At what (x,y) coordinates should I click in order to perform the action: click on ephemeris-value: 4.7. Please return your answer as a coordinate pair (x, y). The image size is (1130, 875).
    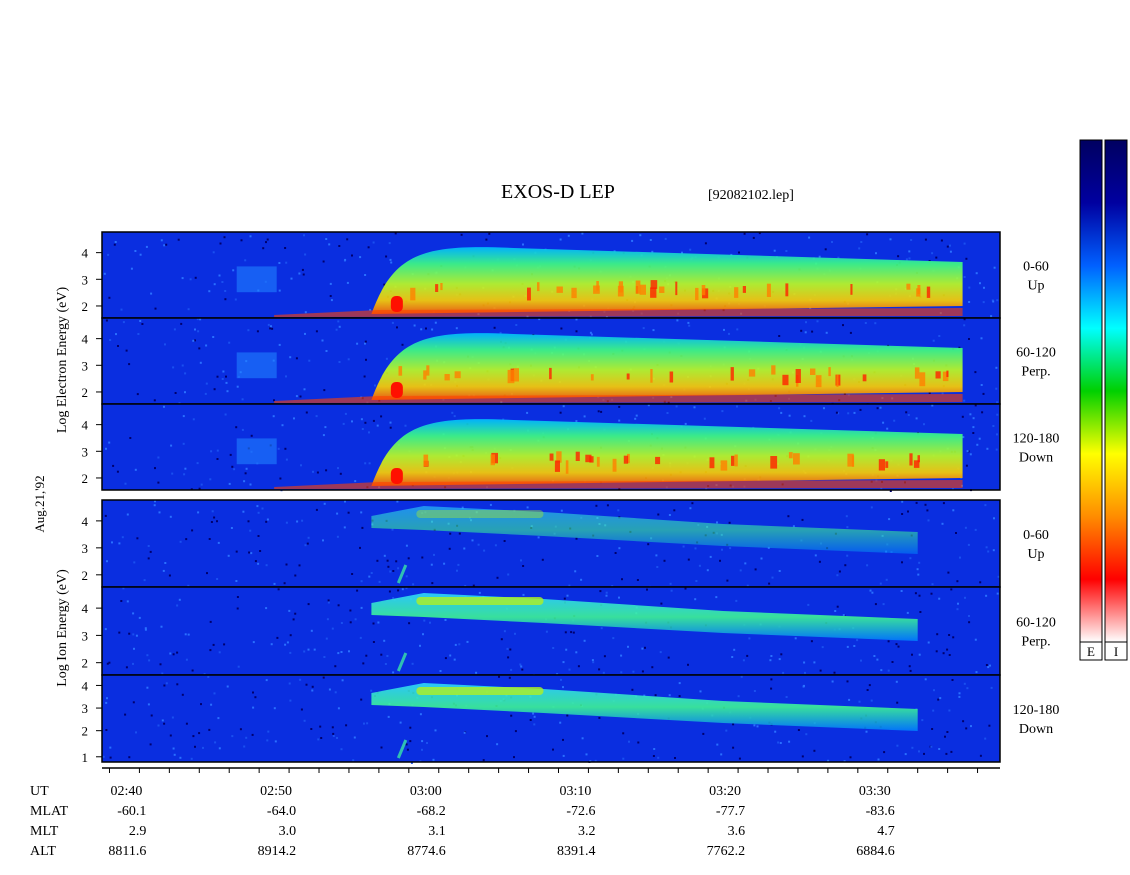
    Looking at the image, I should click on (886, 831).